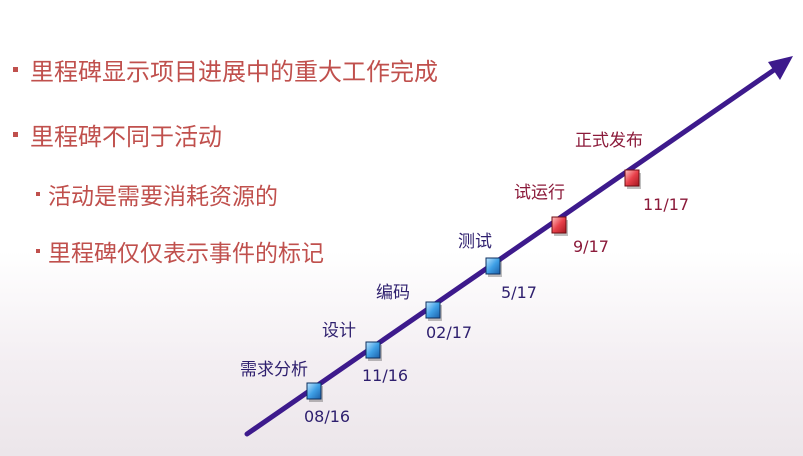 This screenshot has width=803, height=456. I want to click on timeline-arrow-head, so click(780, 68).